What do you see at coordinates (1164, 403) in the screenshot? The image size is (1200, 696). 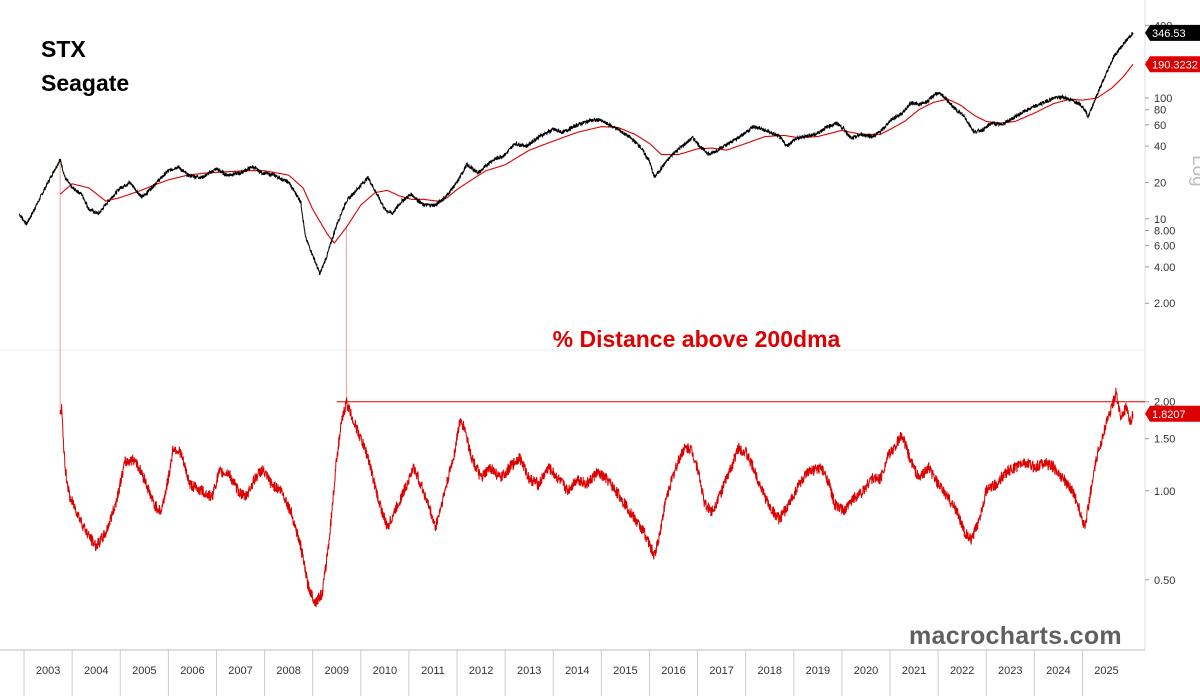 I see `bottom-y-tick-label: 2.00` at bounding box center [1164, 403].